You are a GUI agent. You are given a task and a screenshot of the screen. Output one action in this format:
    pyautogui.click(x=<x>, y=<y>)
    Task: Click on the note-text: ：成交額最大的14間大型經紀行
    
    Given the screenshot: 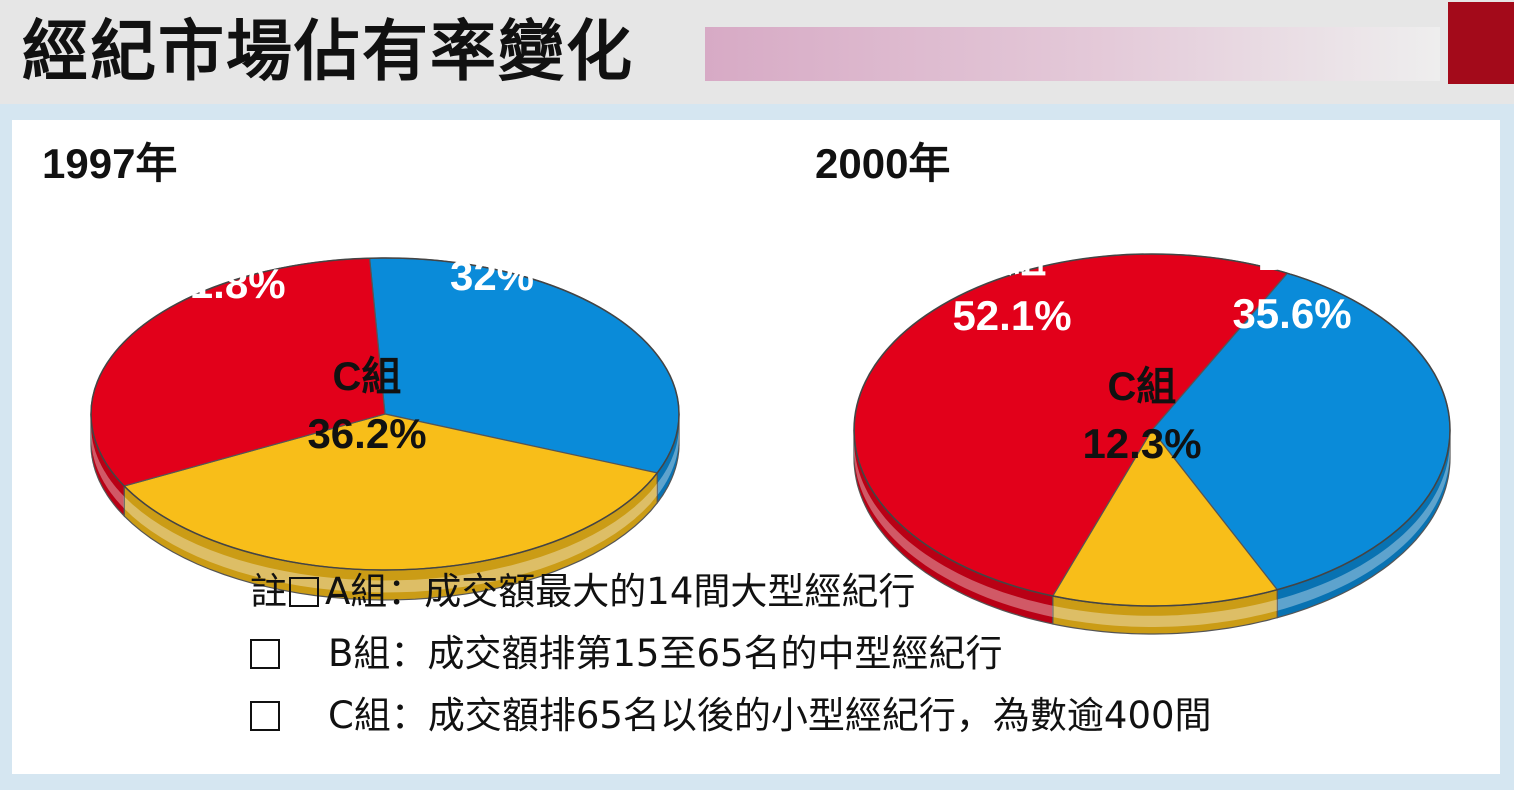 What is the action you would take?
    pyautogui.click(x=651, y=591)
    